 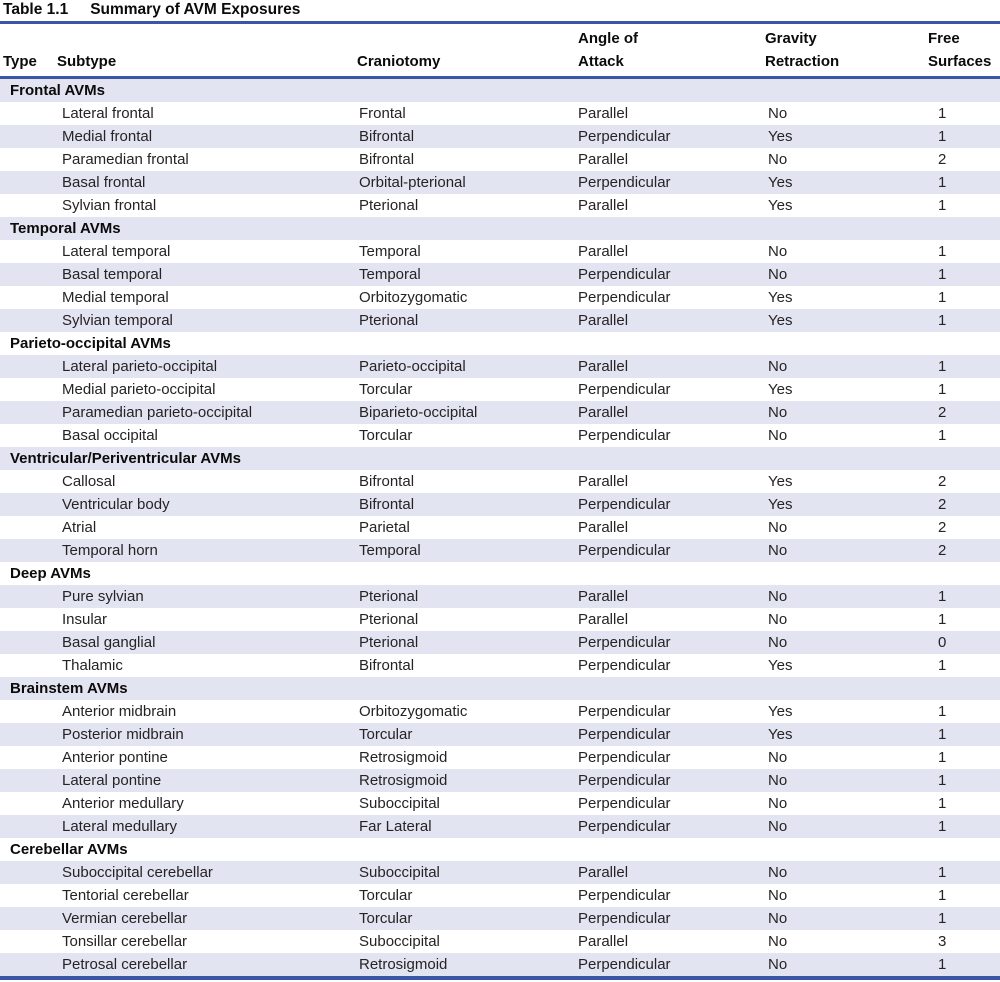 I want to click on subtype-cell: Basal frontal, so click(x=104, y=182).